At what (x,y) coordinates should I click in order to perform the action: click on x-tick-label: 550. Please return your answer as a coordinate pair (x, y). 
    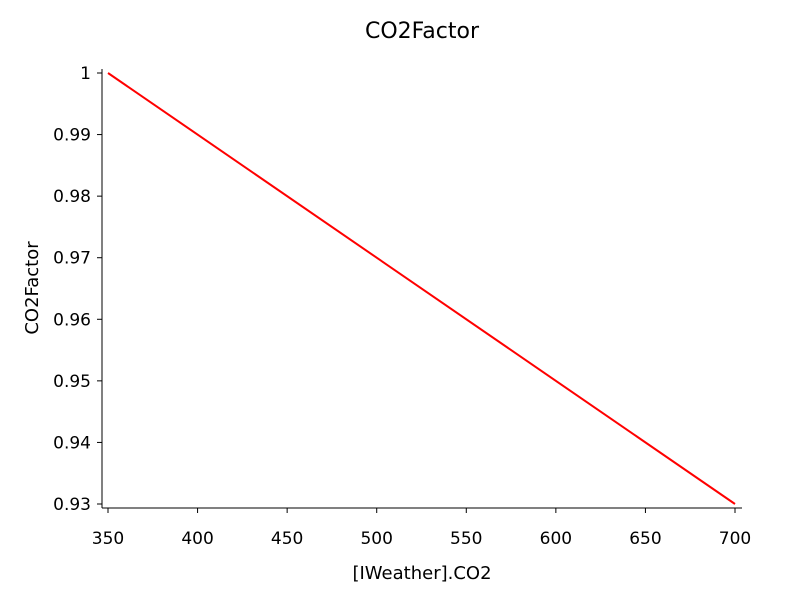
    Looking at the image, I should click on (466, 539).